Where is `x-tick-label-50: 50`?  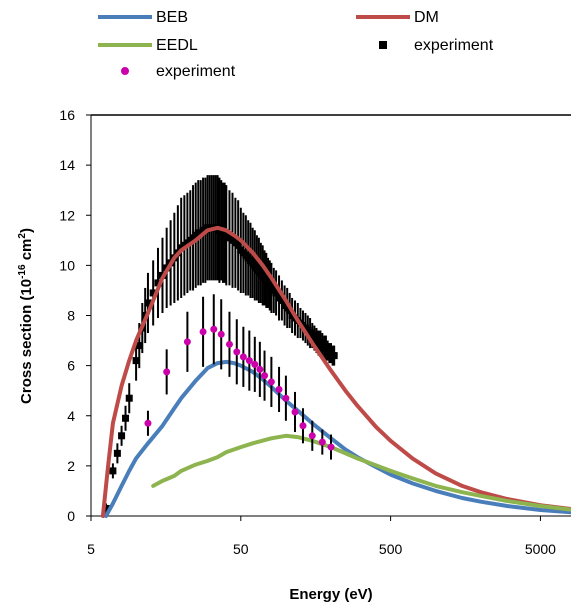 x-tick-label-50: 50 is located at coordinates (241, 549).